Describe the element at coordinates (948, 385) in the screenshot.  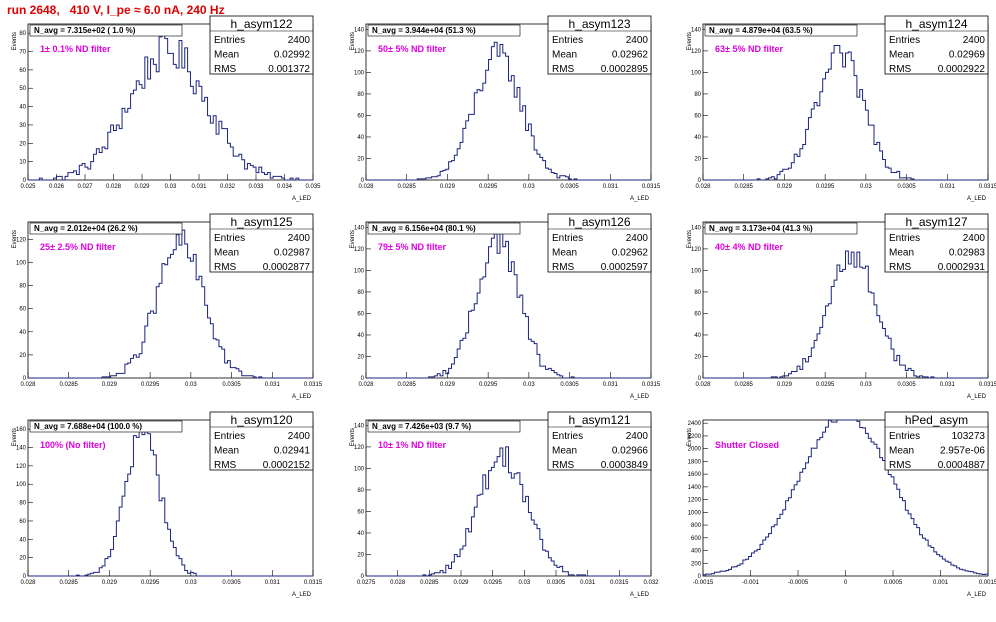
I see `x-tick-label: 0.031` at that location.